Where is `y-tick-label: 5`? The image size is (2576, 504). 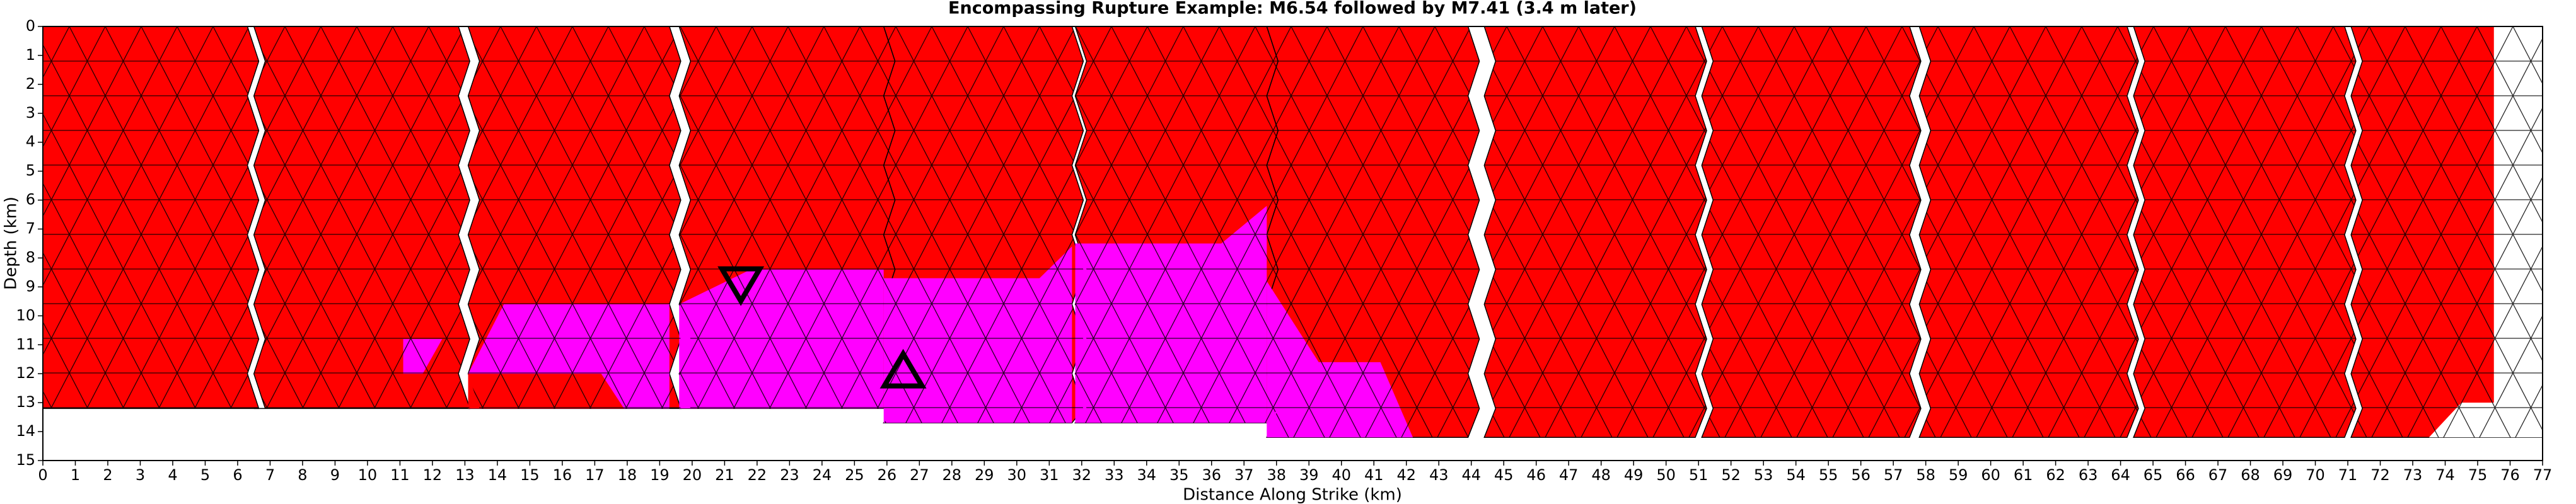 y-tick-label: 5 is located at coordinates (30, 171).